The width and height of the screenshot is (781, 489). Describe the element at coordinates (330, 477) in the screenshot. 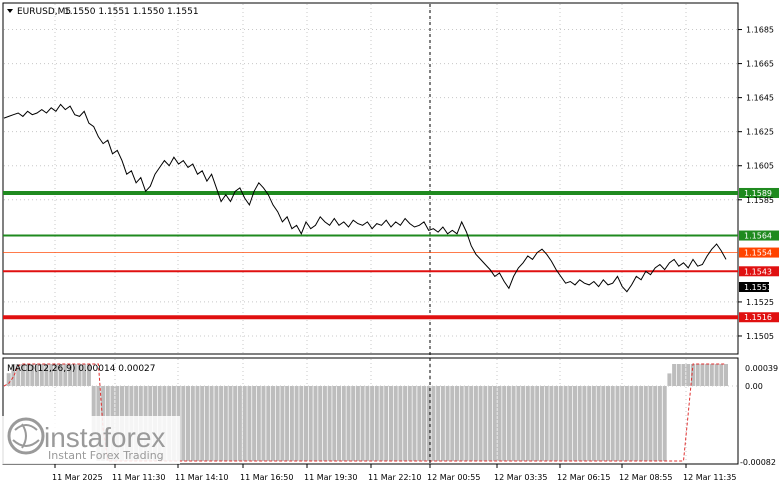

I see `time-tick-label: 11 Mar 19:30` at that location.